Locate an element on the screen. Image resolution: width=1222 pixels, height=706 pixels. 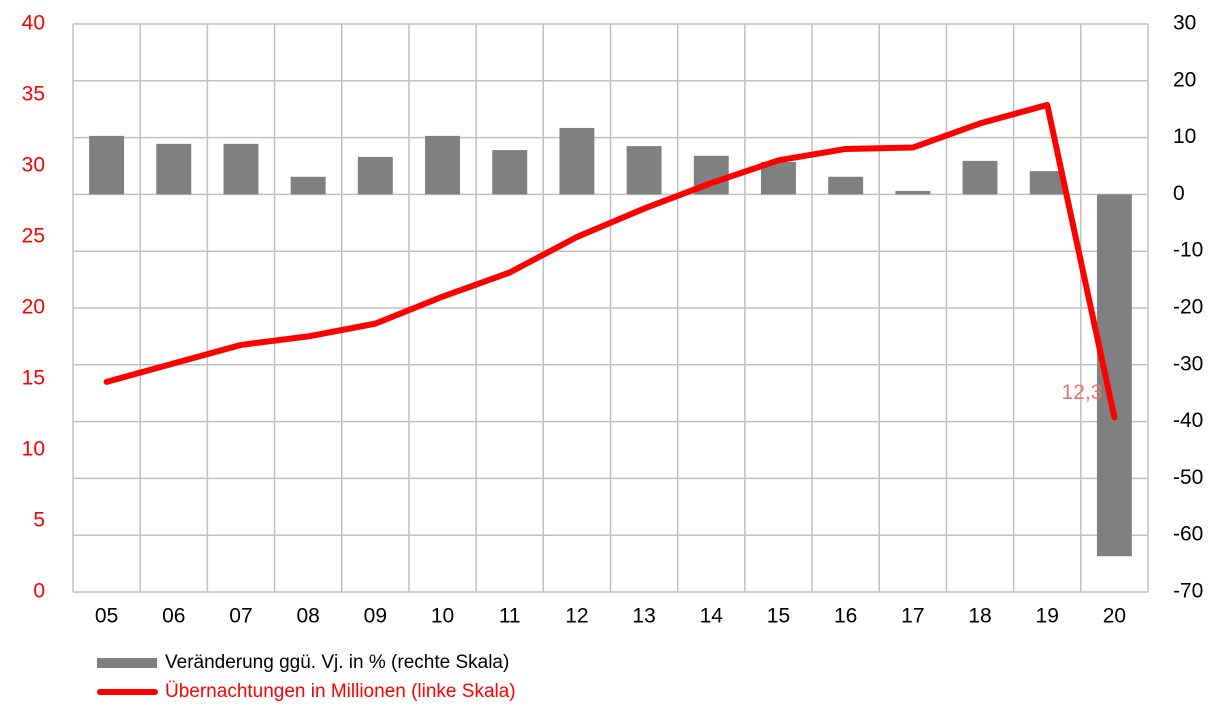
y-tick-label: 40 is located at coordinates (33, 23).